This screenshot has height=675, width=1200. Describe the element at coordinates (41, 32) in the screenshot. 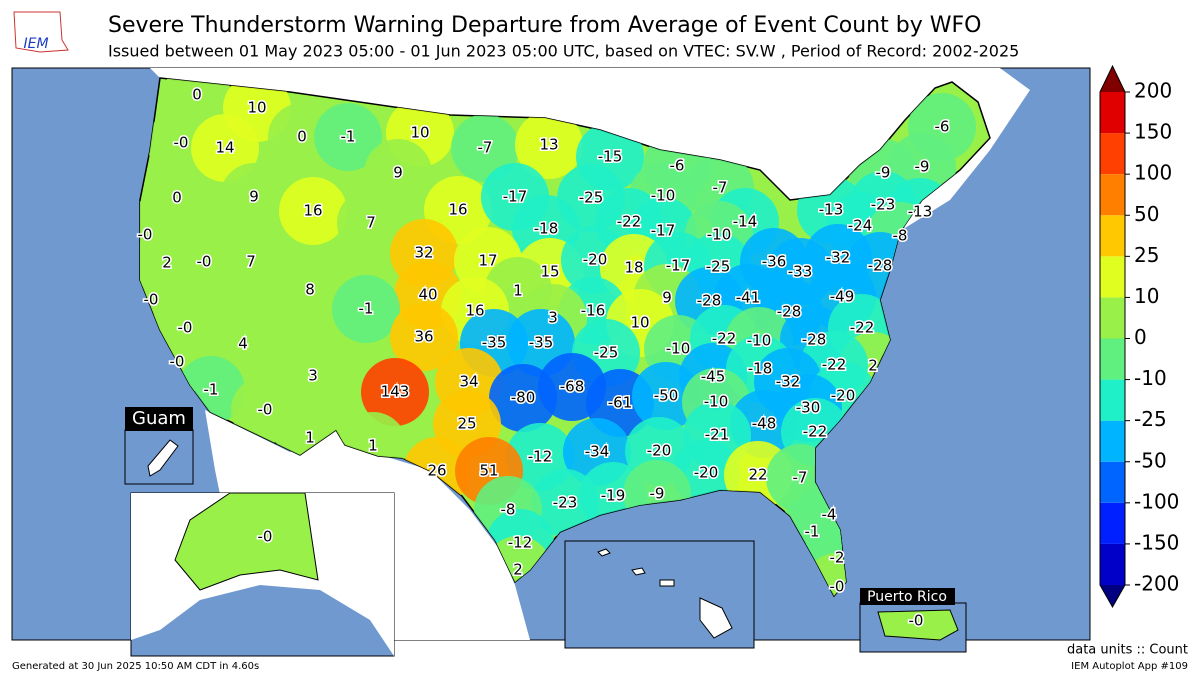

I see `logo: IEM` at that location.